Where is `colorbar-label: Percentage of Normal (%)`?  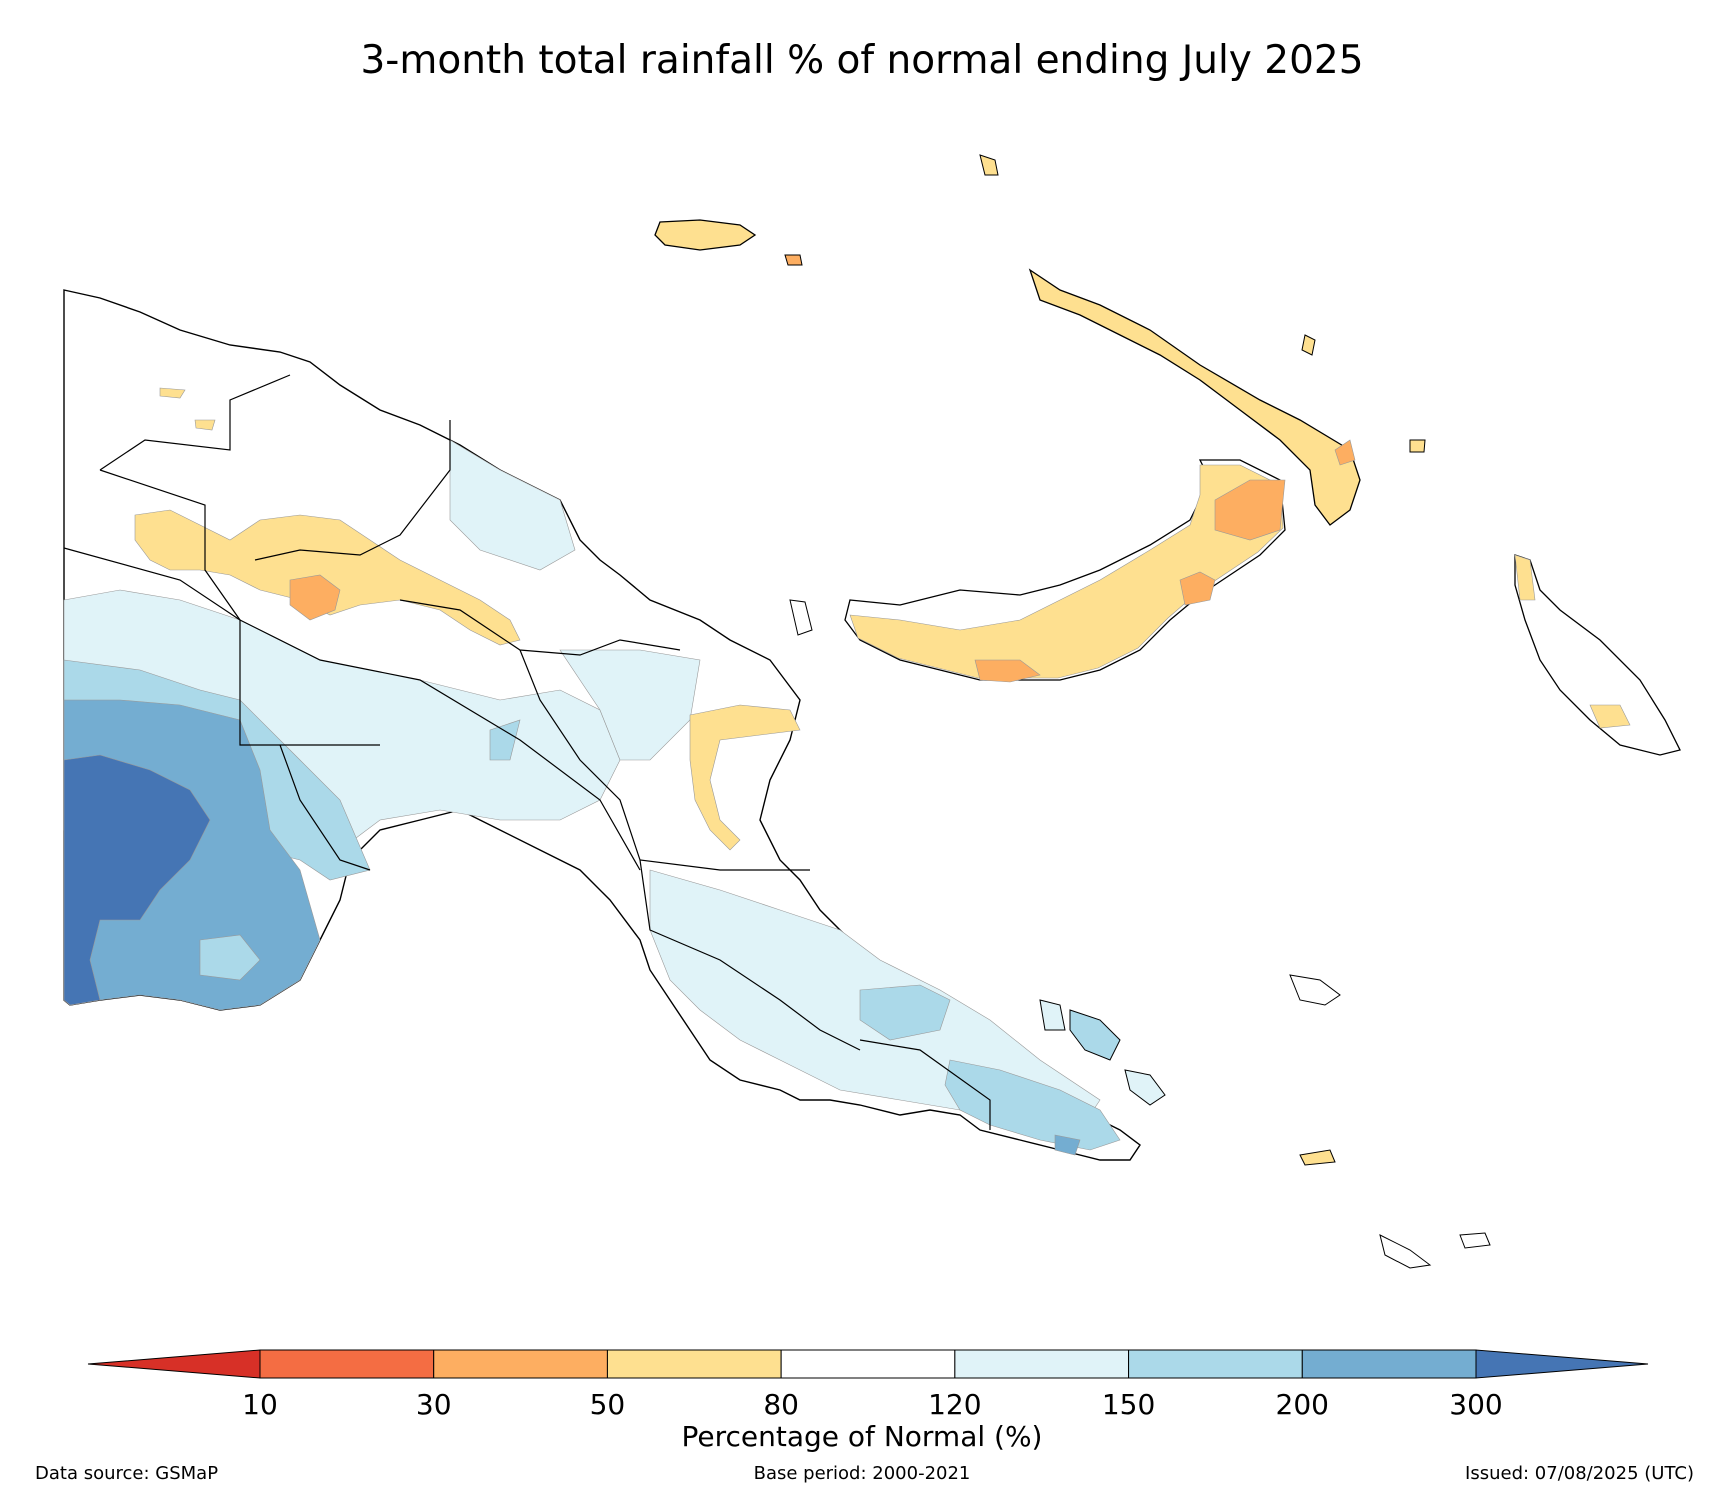 colorbar-label: Percentage of Normal (%) is located at coordinates (862, 1436).